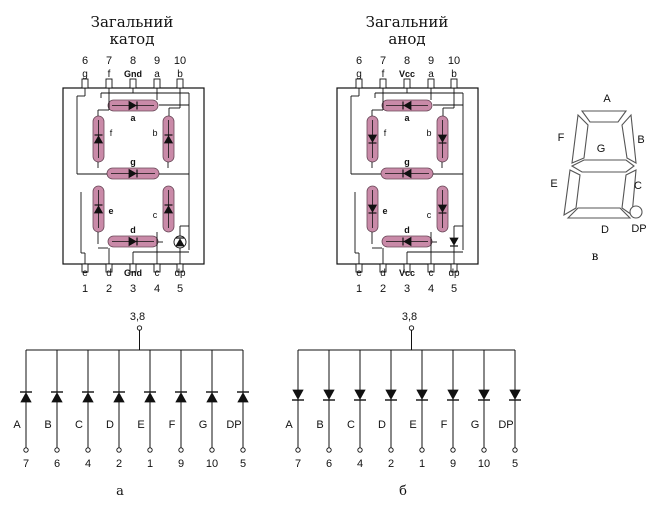  What do you see at coordinates (453, 464) in the screenshot?
I see `pin-number: 9` at bounding box center [453, 464].